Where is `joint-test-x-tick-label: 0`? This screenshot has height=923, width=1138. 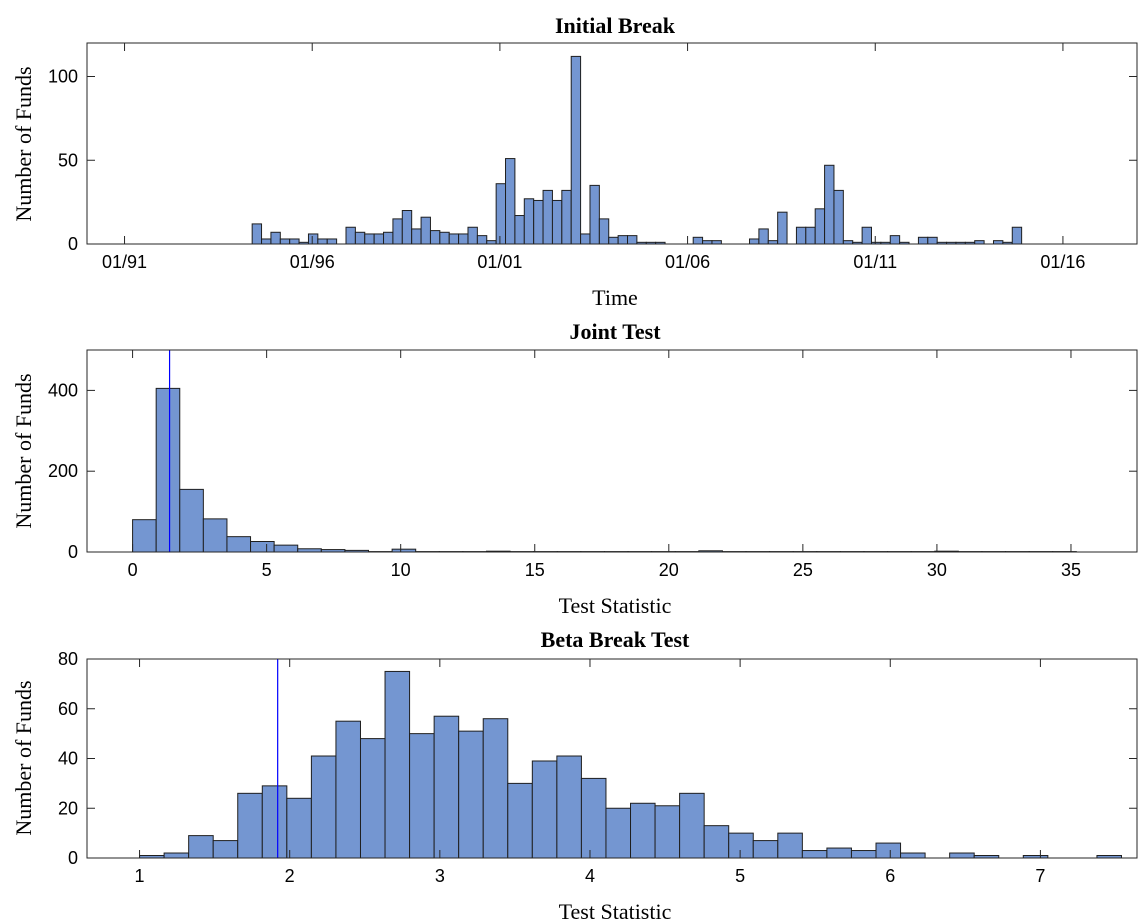 joint-test-x-tick-label: 0 is located at coordinates (133, 570).